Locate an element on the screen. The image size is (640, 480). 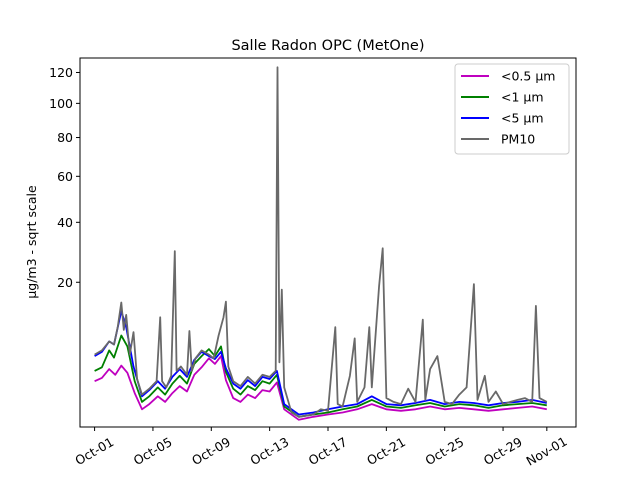
y-tick-label: 80 is located at coordinates (65, 137).